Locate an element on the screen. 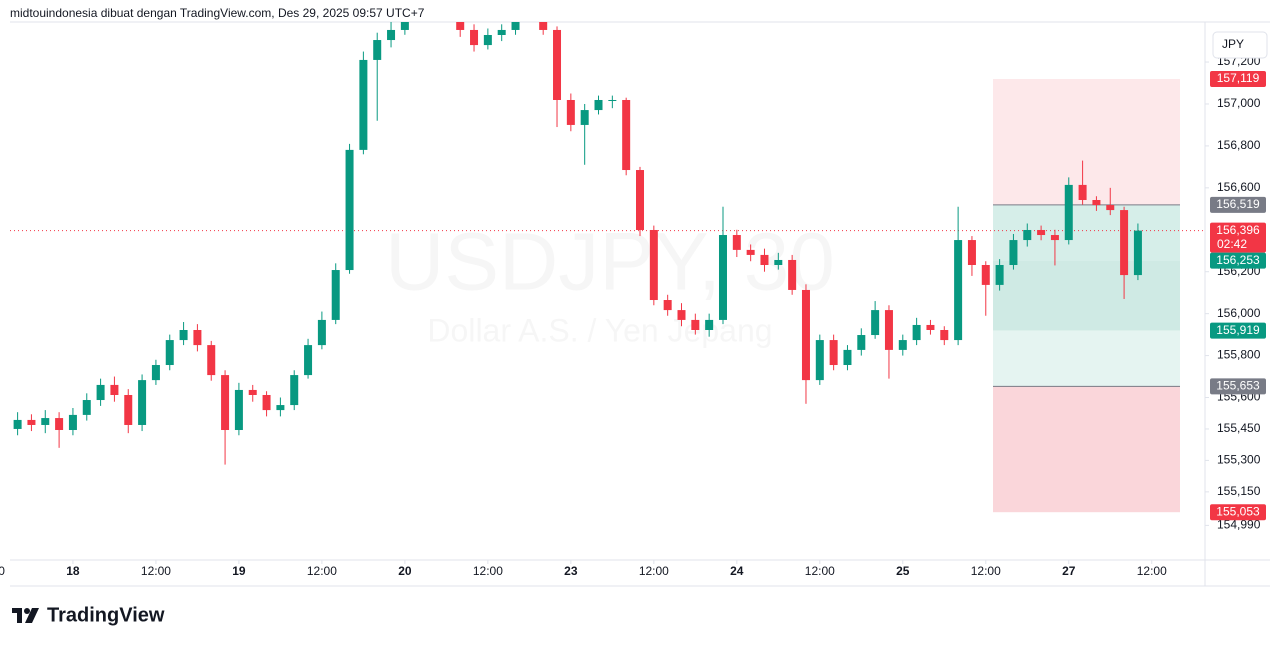  price-label: 155,653 is located at coordinates (1238, 386).